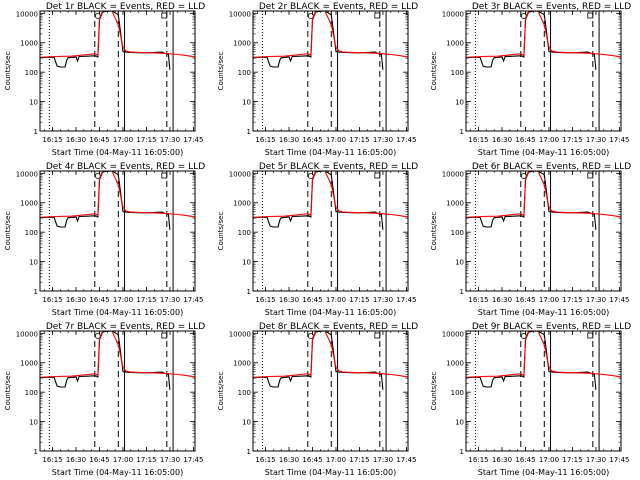  What do you see at coordinates (125, 7) in the screenshot?
I see `panel-title: Det 1r BLACK = Events, RED = LLD` at bounding box center [125, 7].